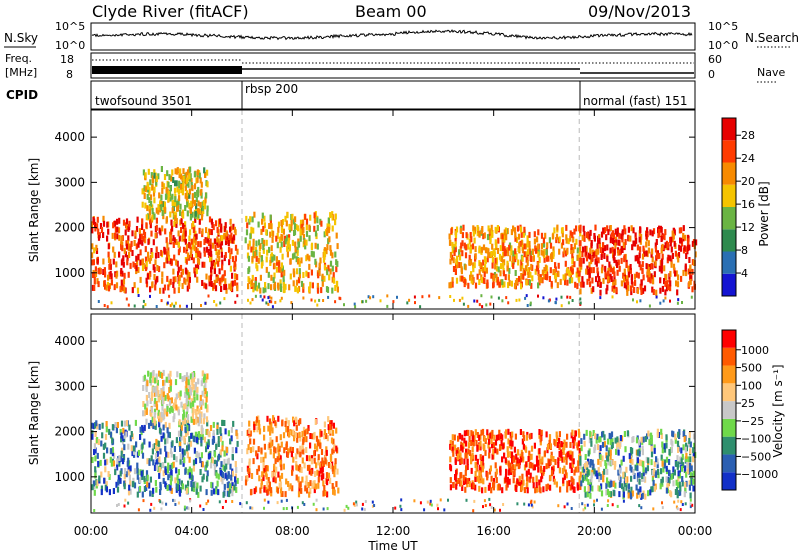 This screenshot has height=554, width=800. Describe the element at coordinates (748, 181) in the screenshot. I see `colorbar-tick-label: 20` at that location.